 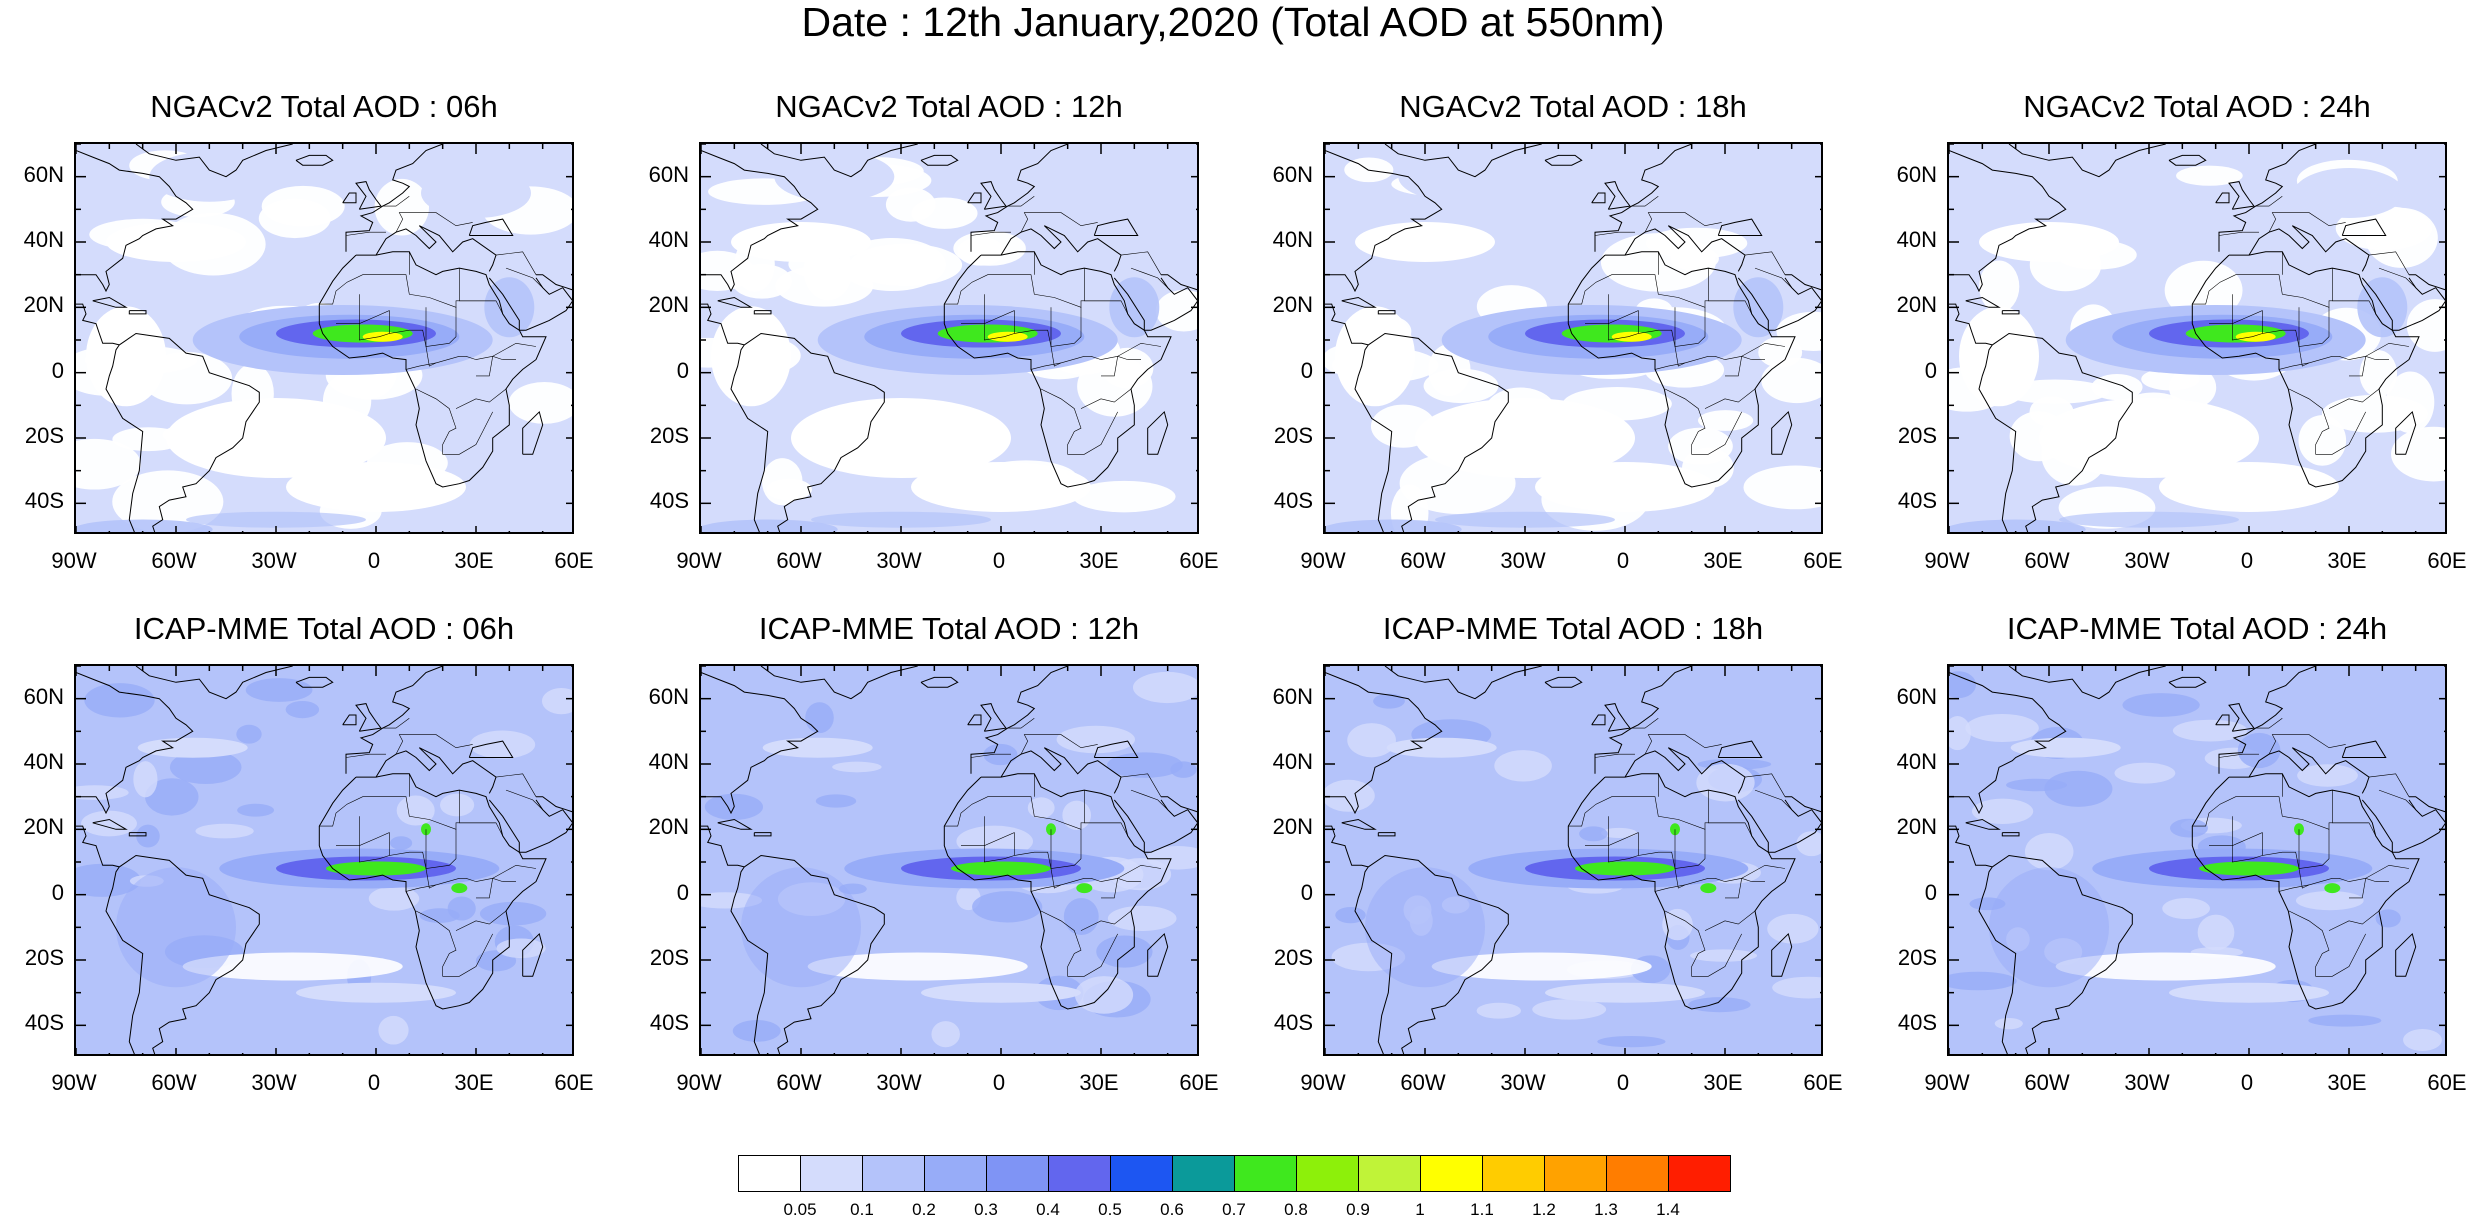 I want to click on map-panel: ICAP-MME Total AOD : 06h, so click(x=324, y=858).